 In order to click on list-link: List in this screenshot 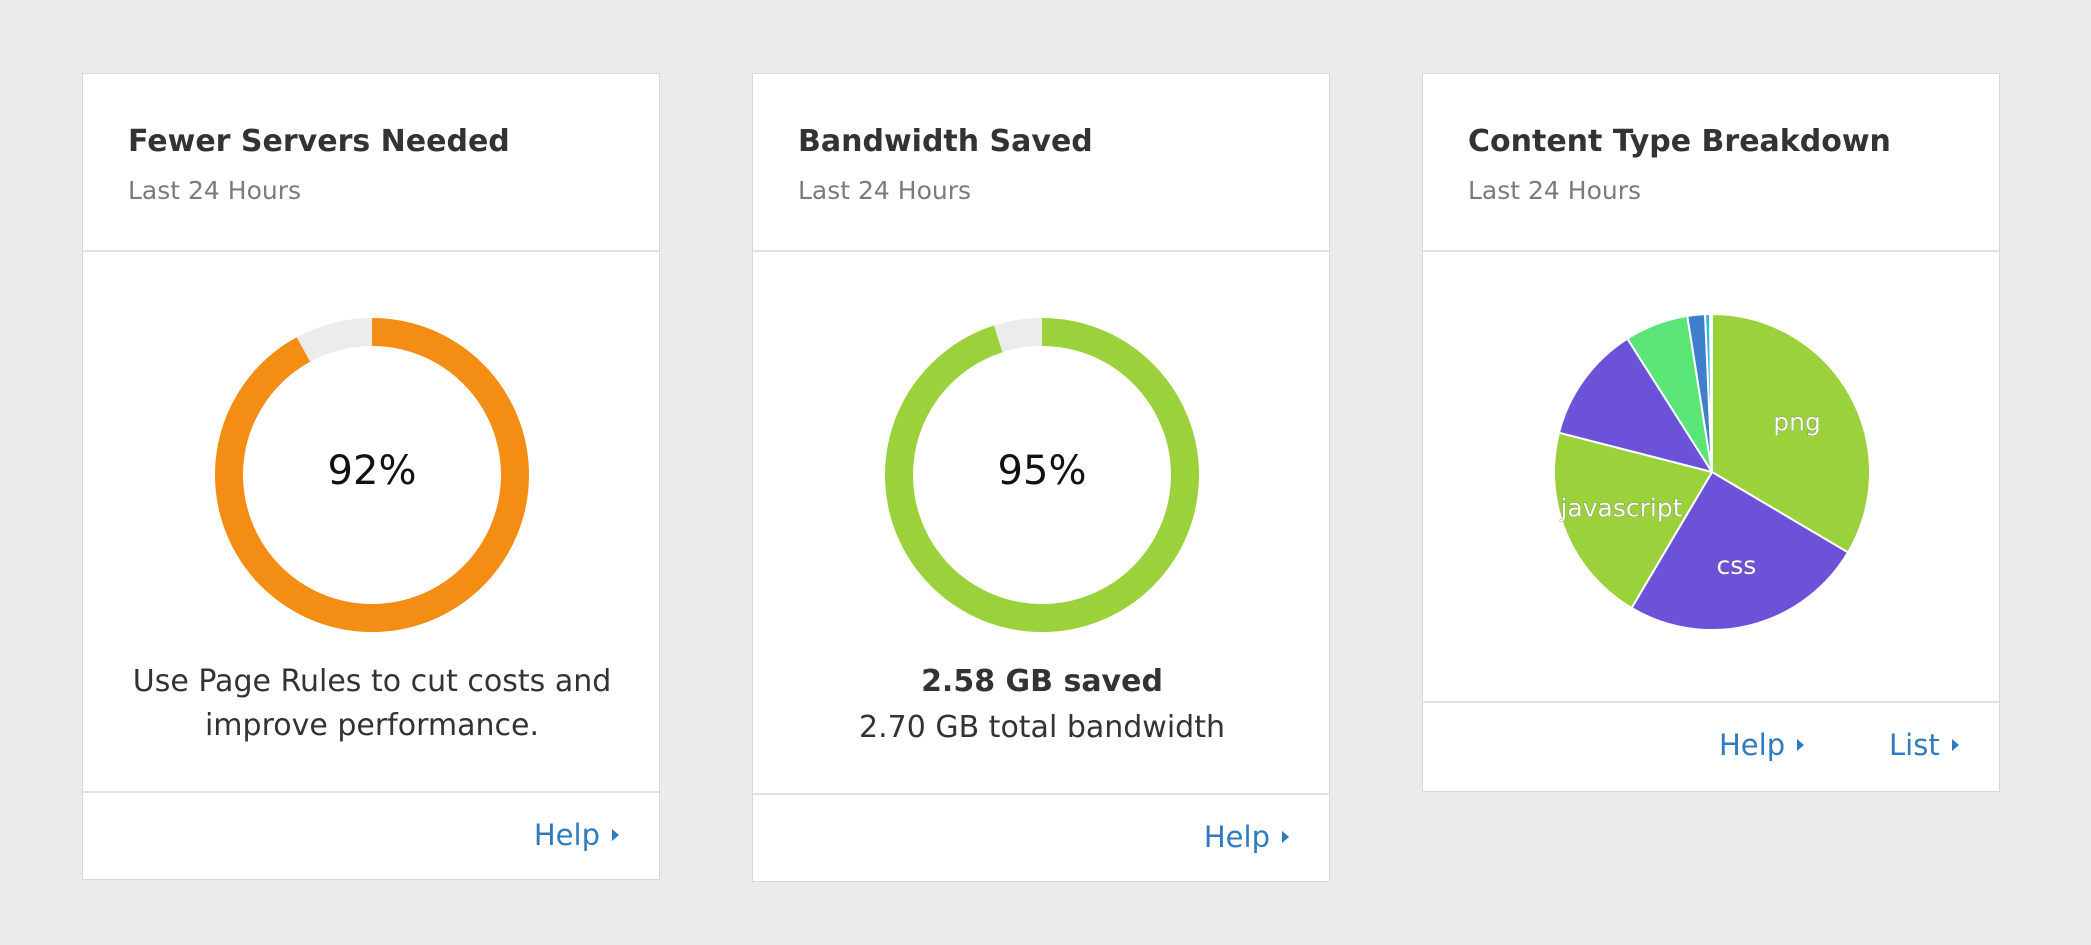, I will do `click(1924, 745)`.